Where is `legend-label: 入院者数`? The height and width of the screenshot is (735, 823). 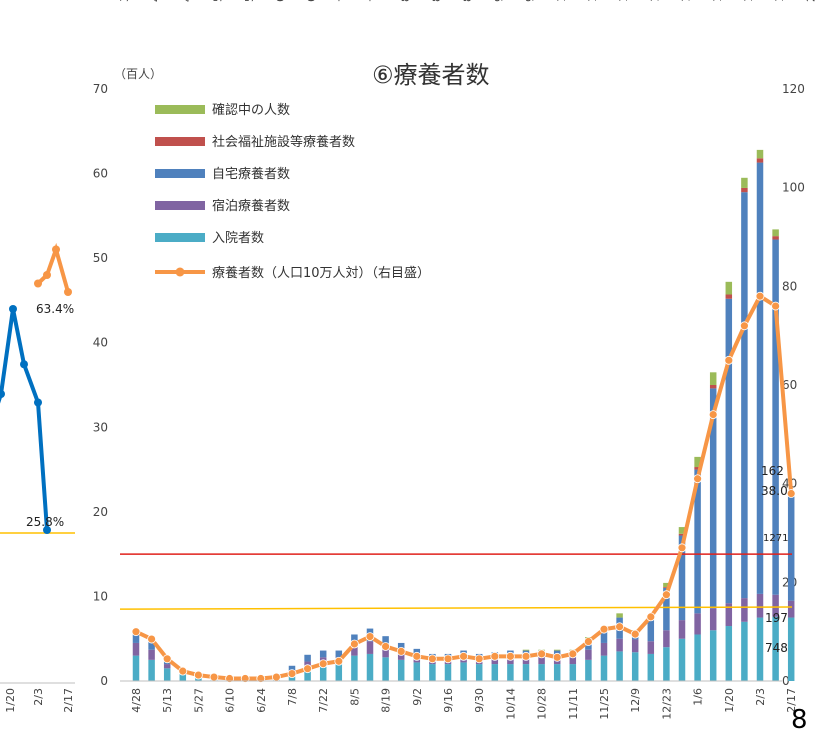
legend-label: 入院者数 is located at coordinates (238, 238).